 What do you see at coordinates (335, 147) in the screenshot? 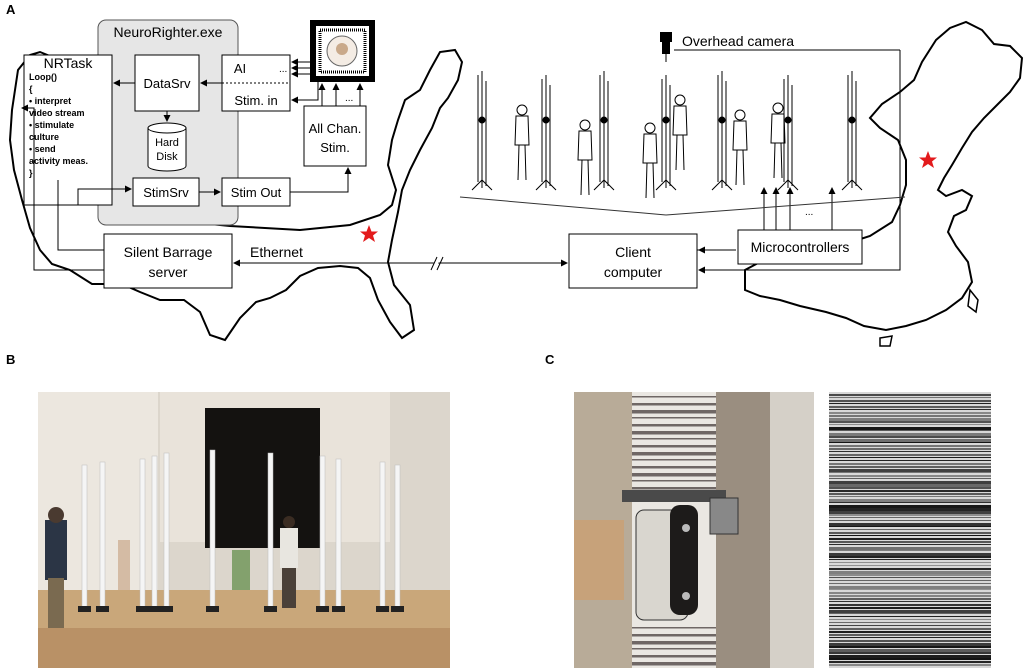
I see `all-chan-label-2: Stim.` at bounding box center [335, 147].